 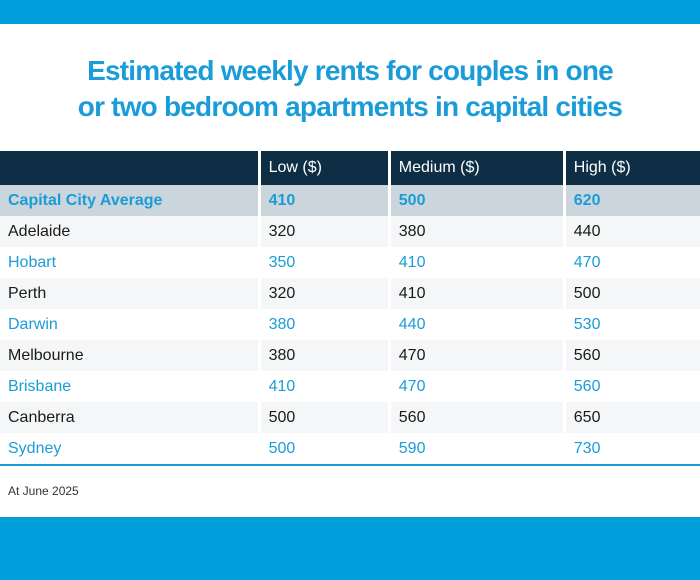 I want to click on column-header-city, so click(x=129, y=168).